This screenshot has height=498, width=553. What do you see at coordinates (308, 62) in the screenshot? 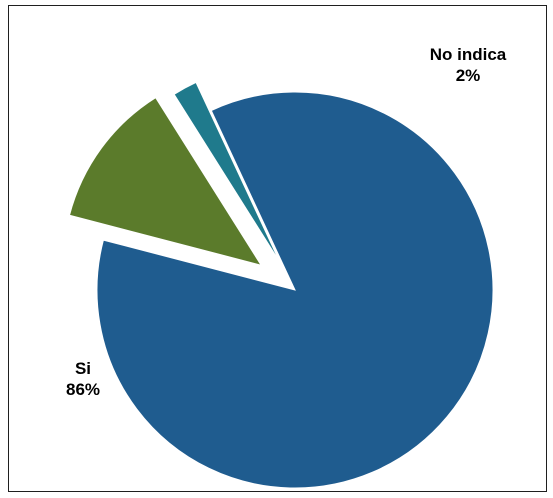
I see `slice-category-label: No` at bounding box center [308, 62].